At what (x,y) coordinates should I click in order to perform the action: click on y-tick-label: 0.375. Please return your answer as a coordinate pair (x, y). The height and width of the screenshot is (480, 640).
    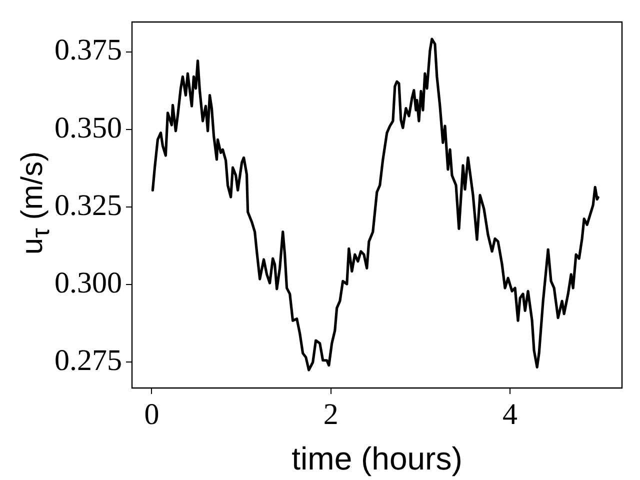
    Looking at the image, I should click on (88, 50).